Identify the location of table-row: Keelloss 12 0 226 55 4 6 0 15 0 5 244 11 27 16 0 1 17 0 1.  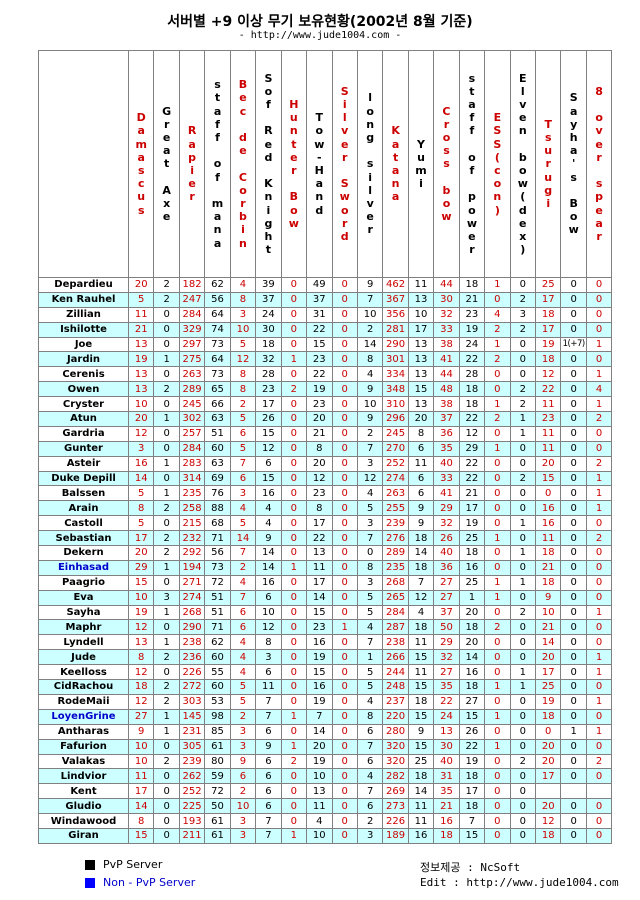
(325, 672).